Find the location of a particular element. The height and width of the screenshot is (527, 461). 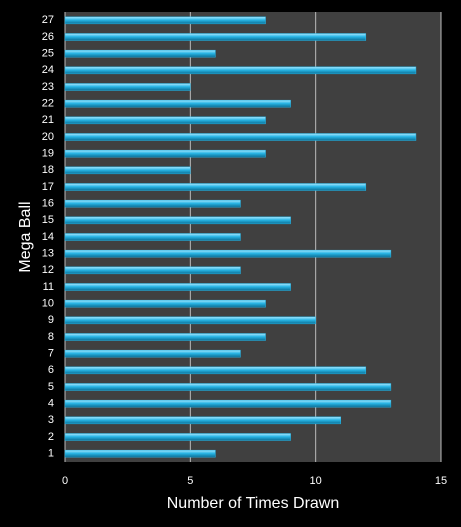

y-tick-label: 10 is located at coordinates (48, 304).